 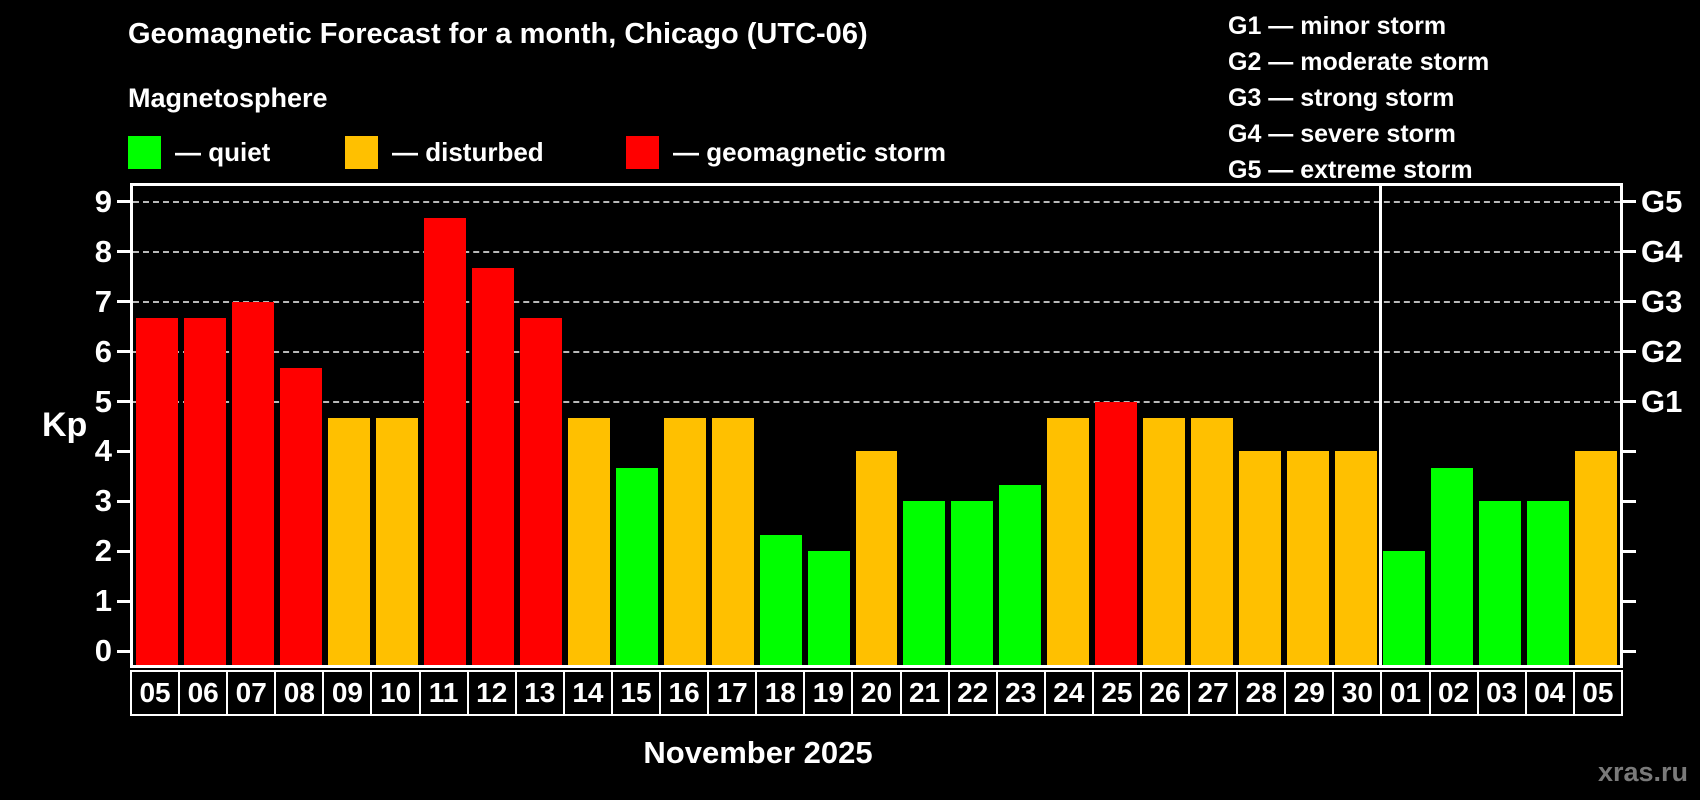 What do you see at coordinates (144, 152) in the screenshot?
I see `quiet-swatch-icon` at bounding box center [144, 152].